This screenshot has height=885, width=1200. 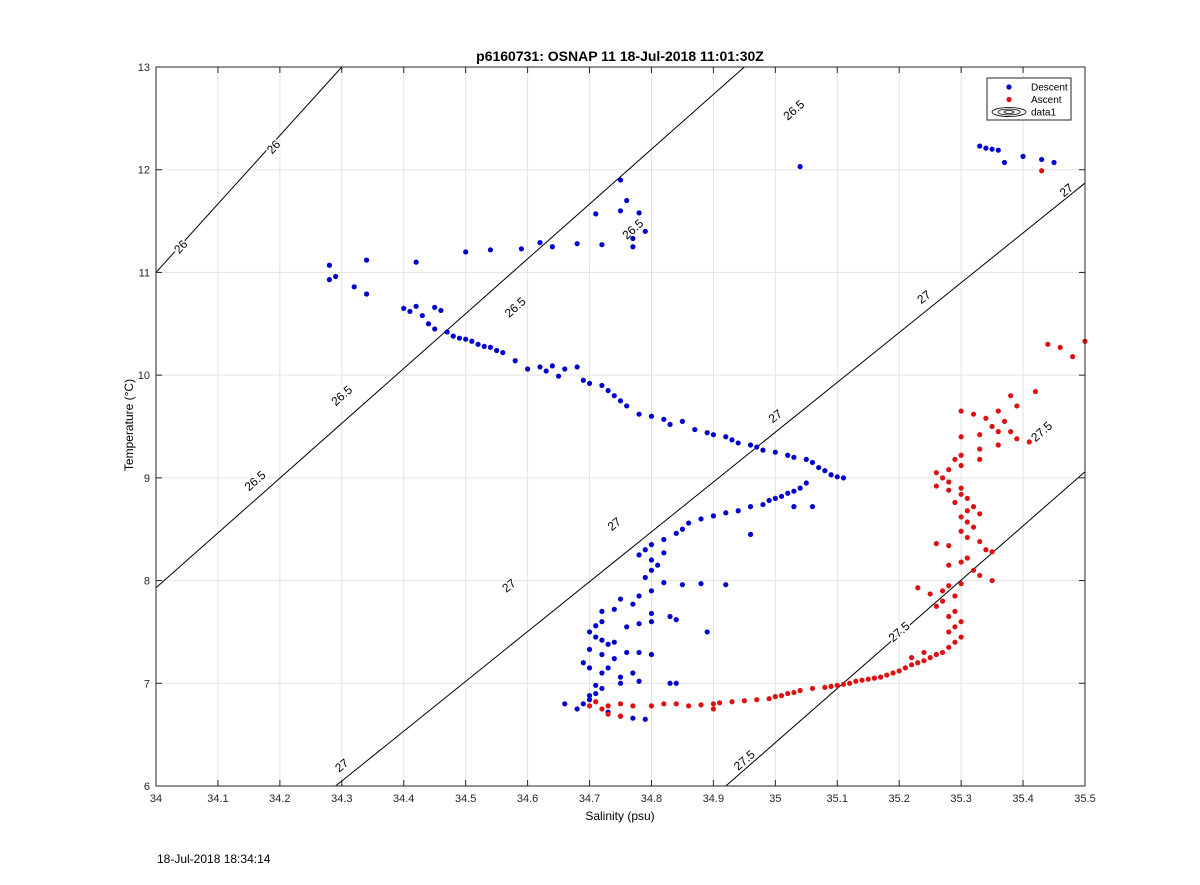 What do you see at coordinates (713, 799) in the screenshot?
I see `x-tick-label: 34.9` at bounding box center [713, 799].